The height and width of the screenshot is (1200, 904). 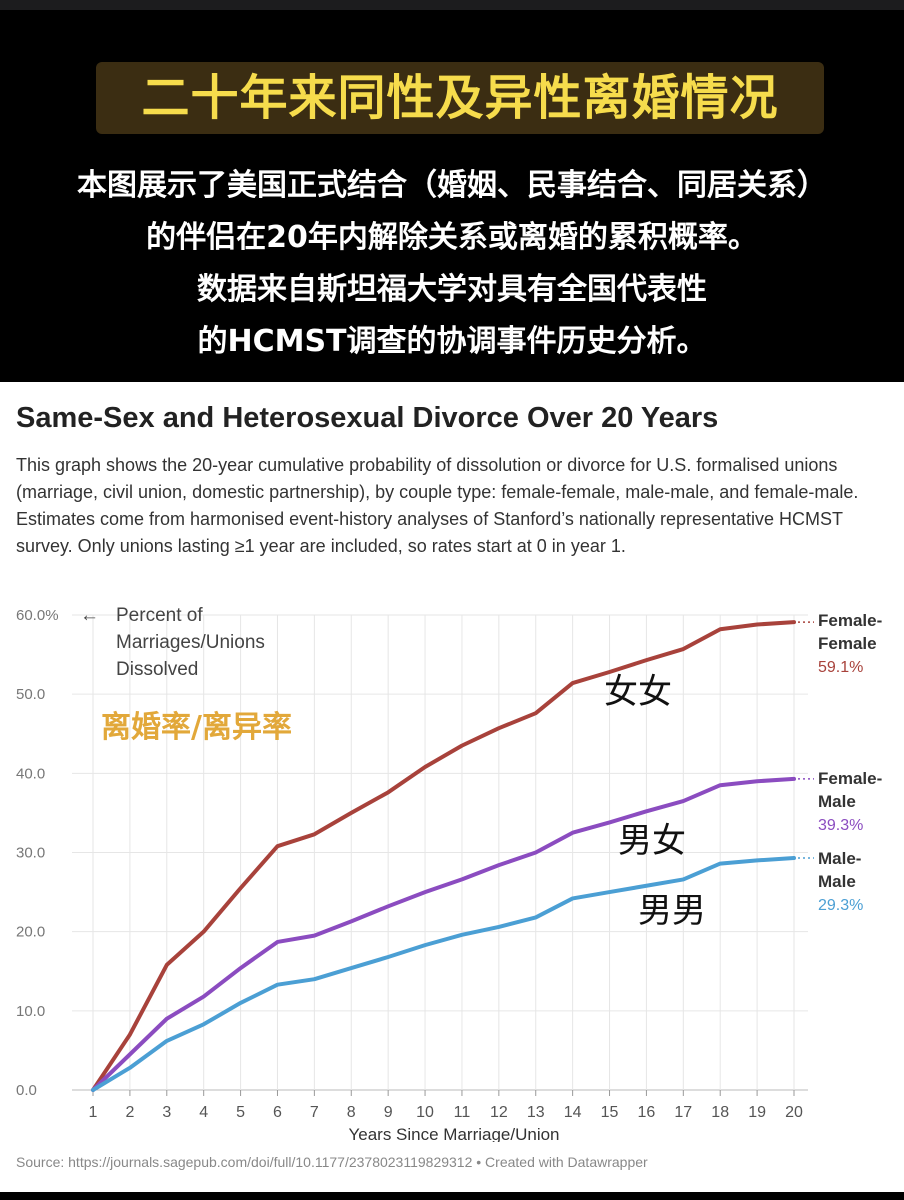 I want to click on x-tick-label: 11, so click(x=462, y=1112).